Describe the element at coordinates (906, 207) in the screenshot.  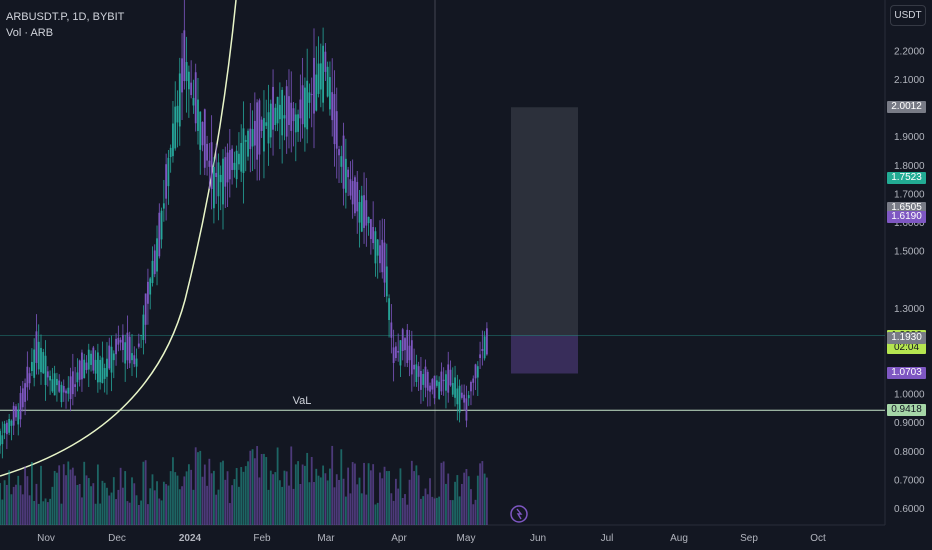
I see `price-tag: 1.6505` at that location.